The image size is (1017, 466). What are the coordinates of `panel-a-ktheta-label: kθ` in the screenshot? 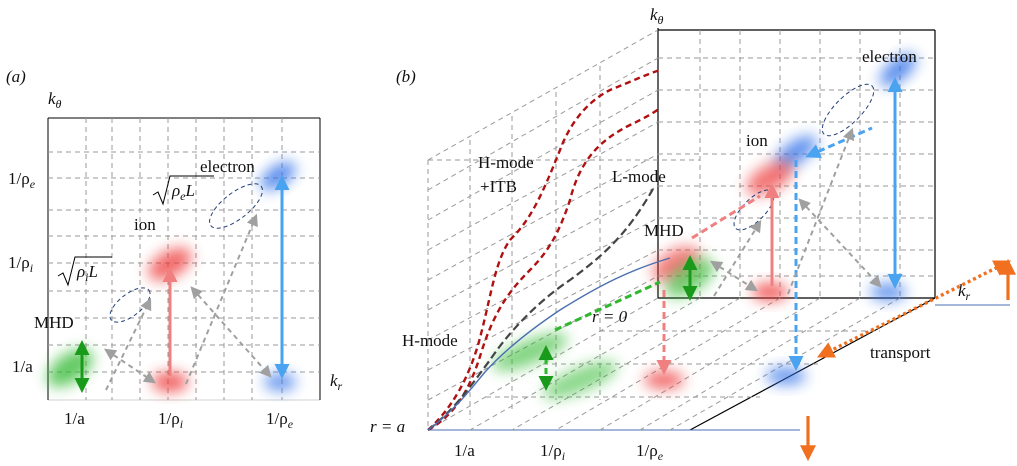 It's located at (55, 100).